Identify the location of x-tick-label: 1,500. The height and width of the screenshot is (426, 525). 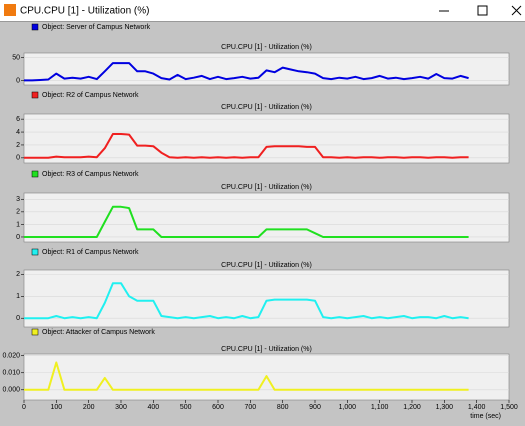
(509, 407).